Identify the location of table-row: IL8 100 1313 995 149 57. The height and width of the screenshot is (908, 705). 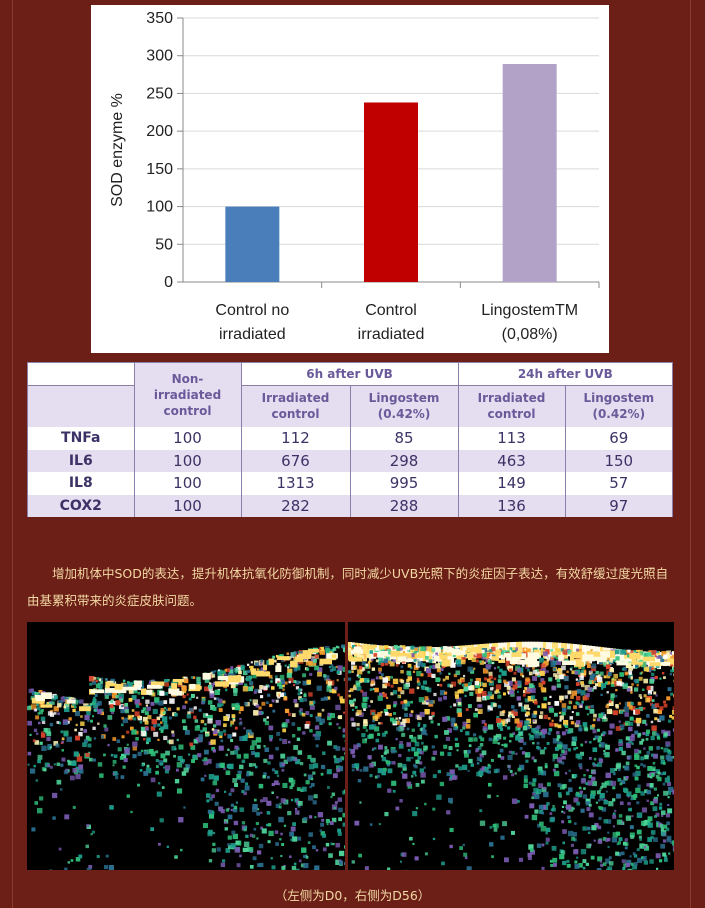
(350, 483).